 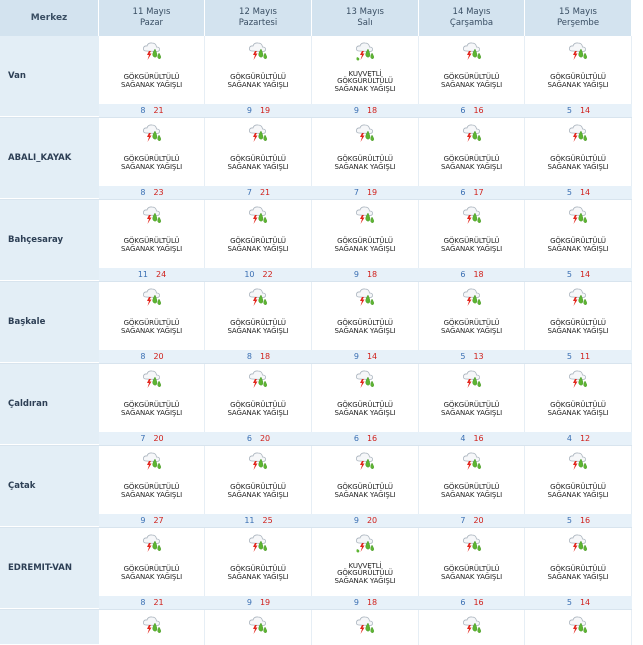 What do you see at coordinates (249, 356) in the screenshot?
I see `min-temp: 8` at bounding box center [249, 356].